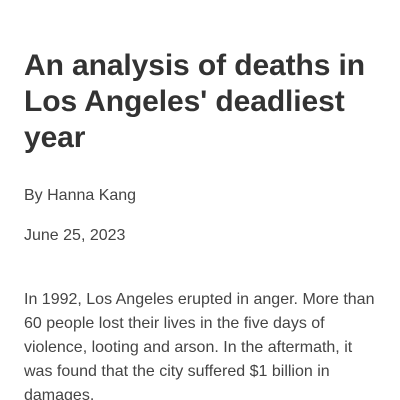 This screenshot has height=400, width=400. What do you see at coordinates (75, 235) in the screenshot?
I see `article-date: June 25, 2023` at bounding box center [75, 235].